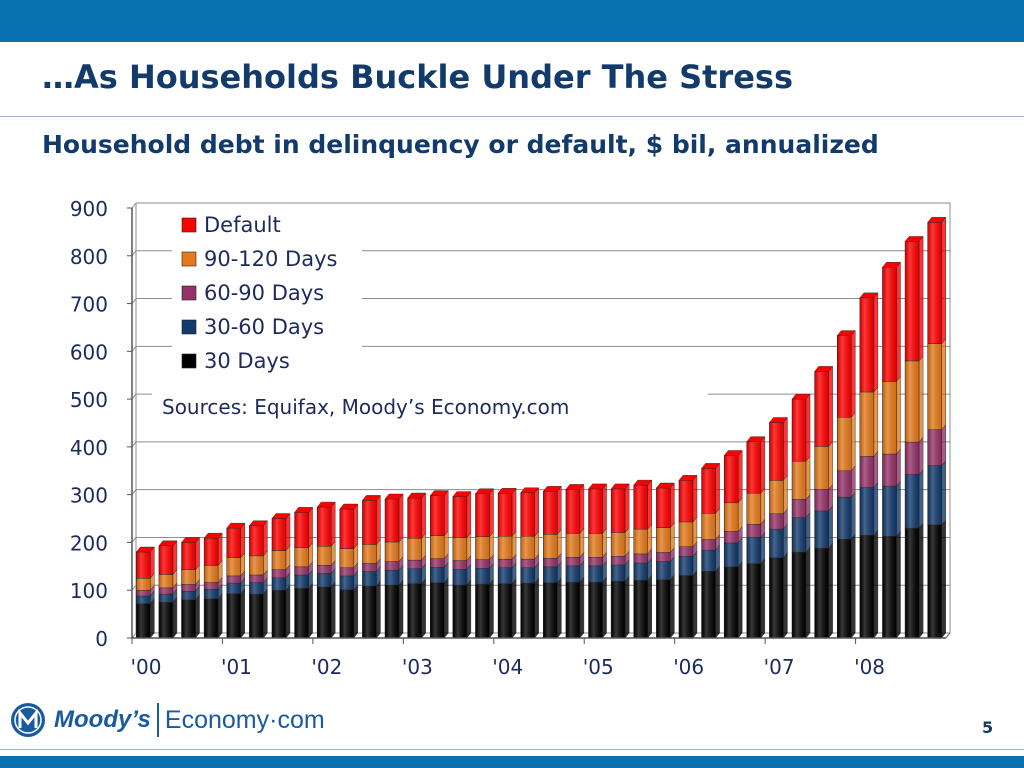 The height and width of the screenshot is (768, 1024). What do you see at coordinates (242, 225) in the screenshot?
I see `legend-label: Default` at bounding box center [242, 225].